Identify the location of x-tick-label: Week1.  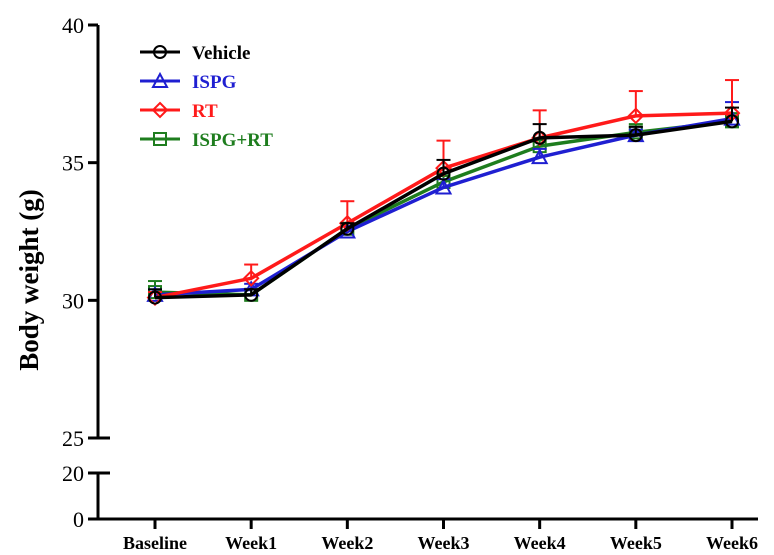
(251, 543).